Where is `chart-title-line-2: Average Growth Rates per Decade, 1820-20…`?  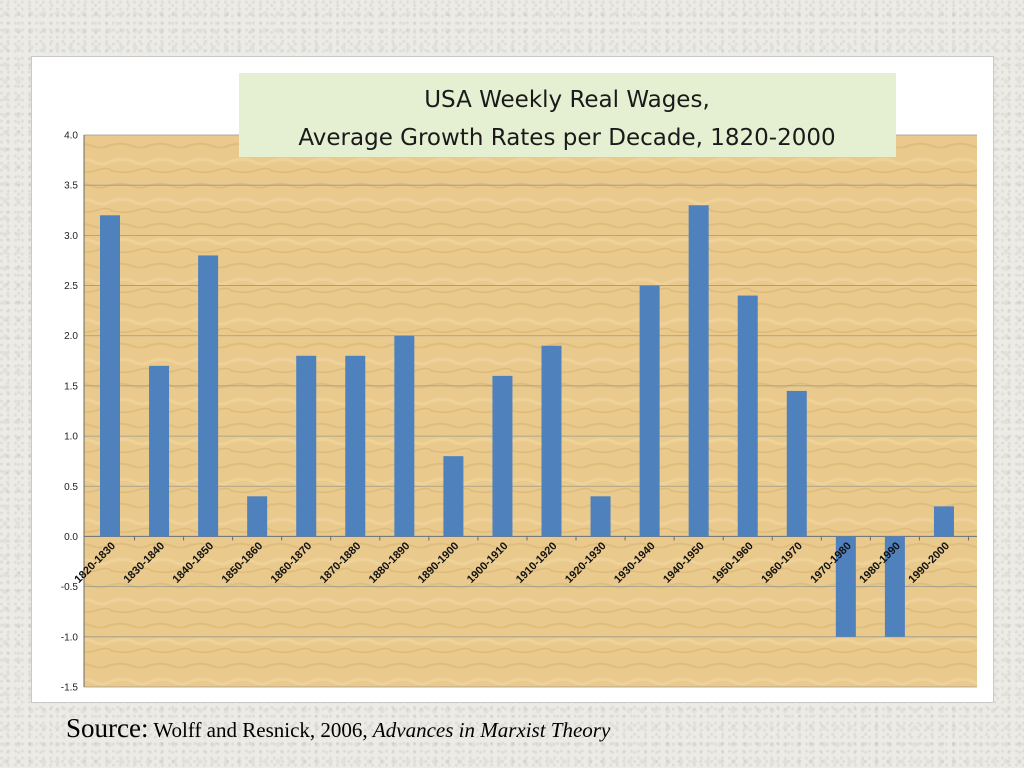
chart-title-line-2: Average Growth Rates per Decade, 1820-20… is located at coordinates (566, 138).